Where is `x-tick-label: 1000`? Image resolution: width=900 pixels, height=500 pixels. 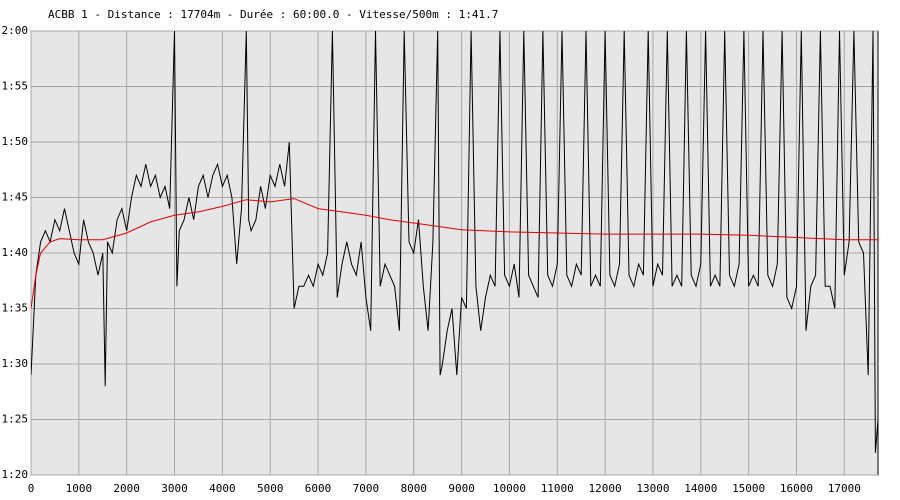 x-tick-label: 1000 is located at coordinates (79, 488).